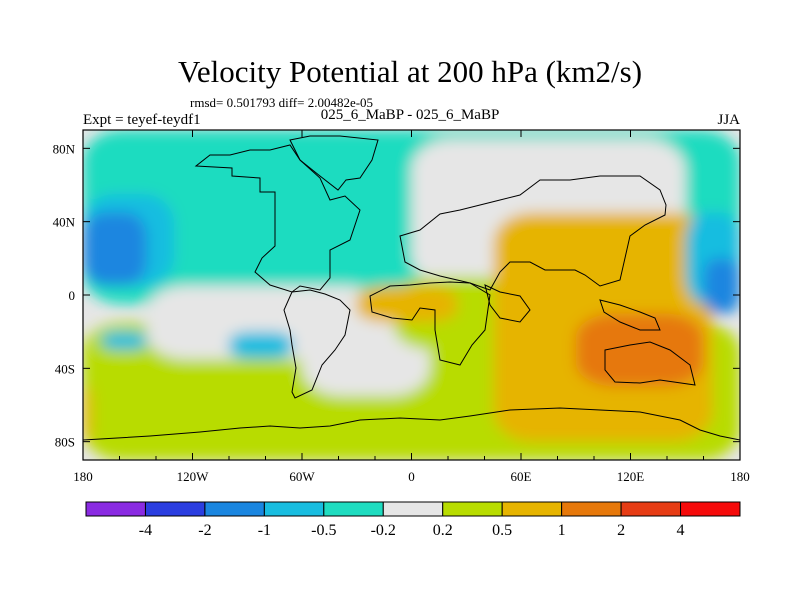 This screenshot has height=600, width=800. I want to click on y-tick-label: 40N, so click(64, 222).